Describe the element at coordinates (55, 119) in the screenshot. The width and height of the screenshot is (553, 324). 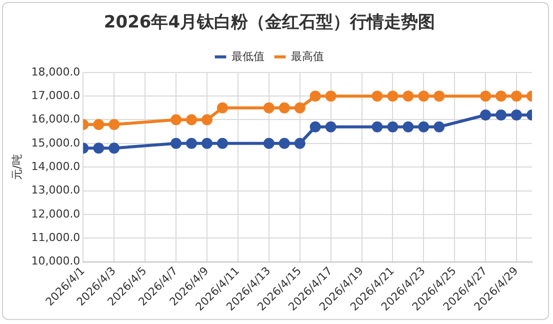
I see `y-tick-label: 16,000.0` at that location.